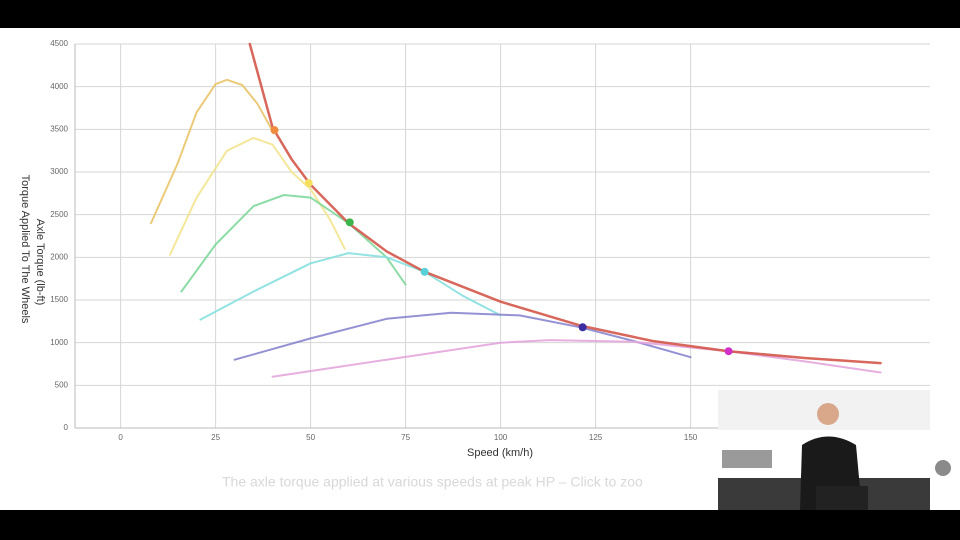  Describe the element at coordinates (691, 437) in the screenshot. I see `x-tick-label: 150` at that location.